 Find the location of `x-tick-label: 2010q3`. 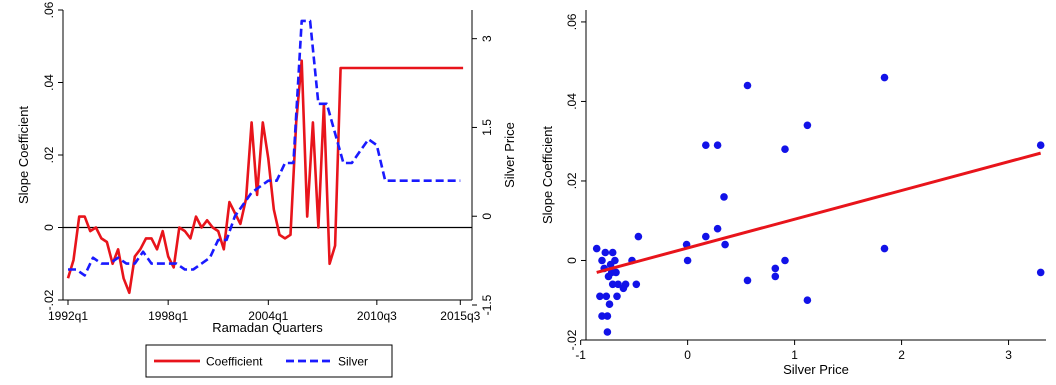

x-tick-label: 2010q3 is located at coordinates (377, 316).